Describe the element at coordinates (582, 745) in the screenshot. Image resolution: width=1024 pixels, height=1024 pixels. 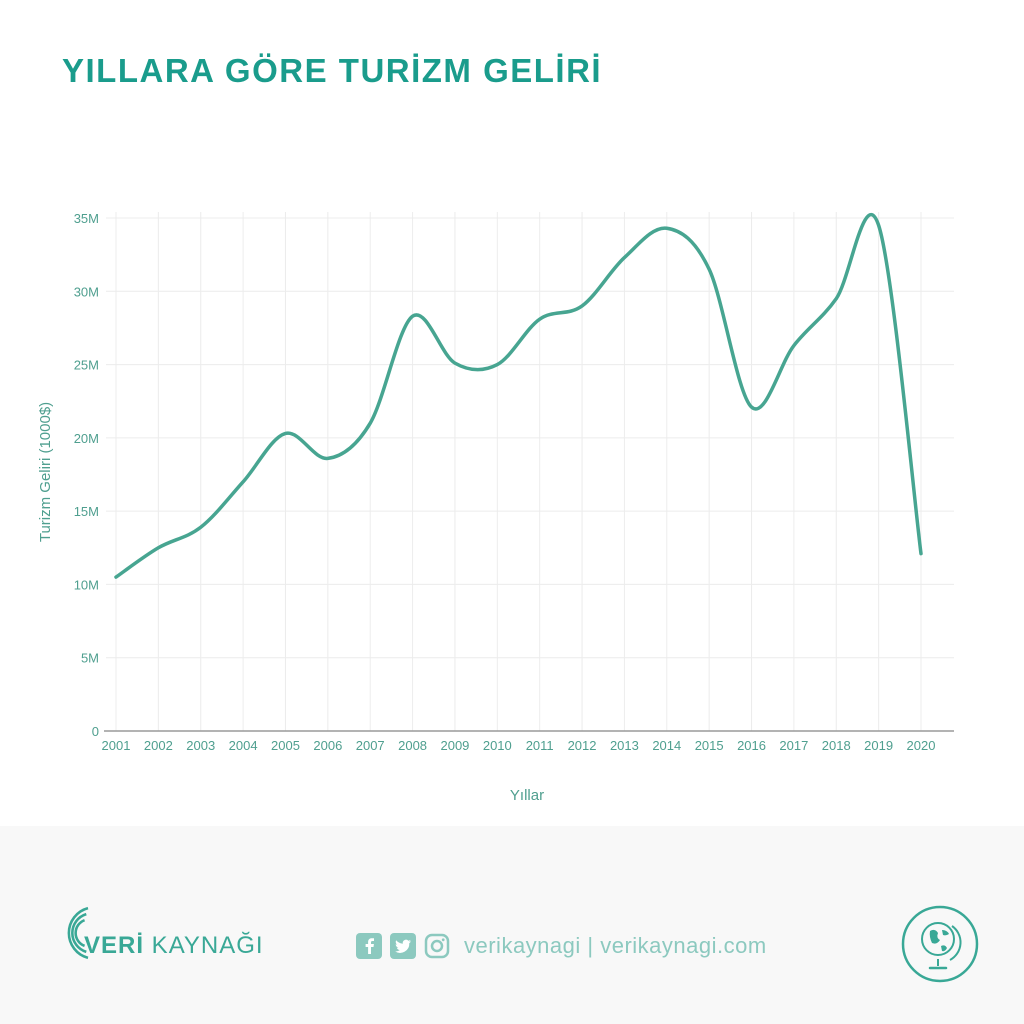
I see `x-tick-label: 2012` at that location.